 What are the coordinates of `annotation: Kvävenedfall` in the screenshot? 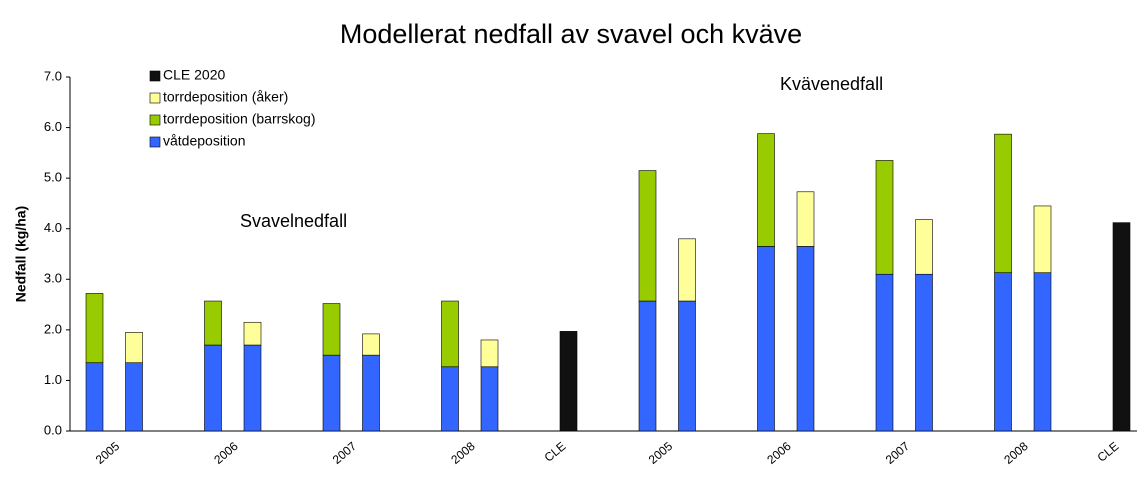 It's located at (831, 84).